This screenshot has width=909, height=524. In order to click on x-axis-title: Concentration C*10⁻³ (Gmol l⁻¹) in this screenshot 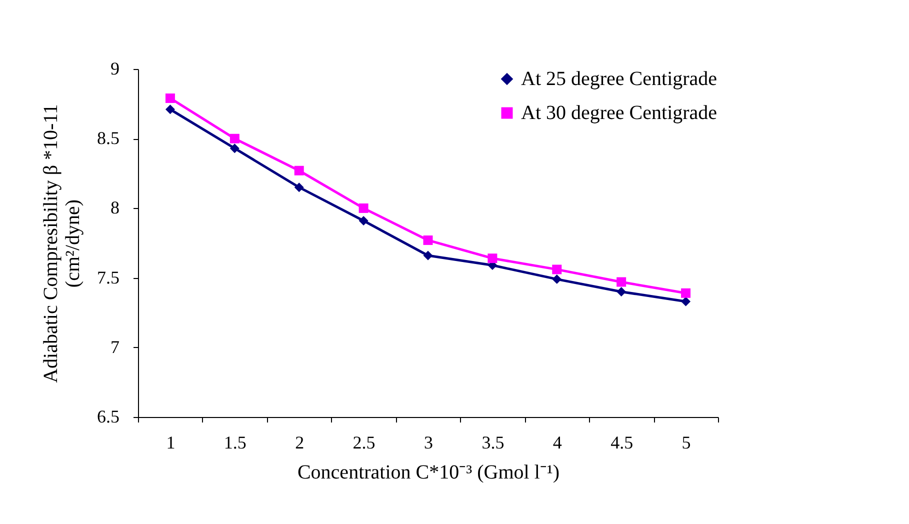, I will do `click(428, 473)`.